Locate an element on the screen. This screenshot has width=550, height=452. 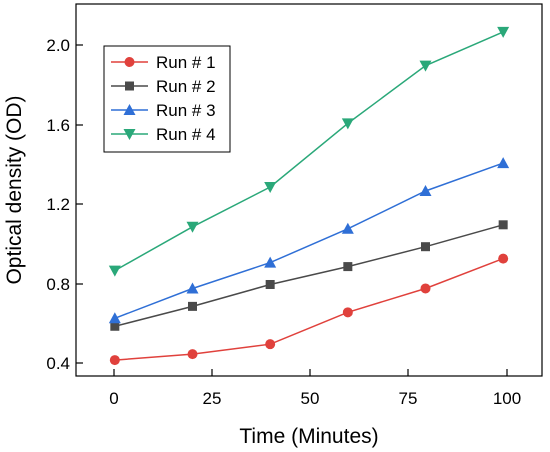
legend-label: Run # 4 is located at coordinates (186, 134).